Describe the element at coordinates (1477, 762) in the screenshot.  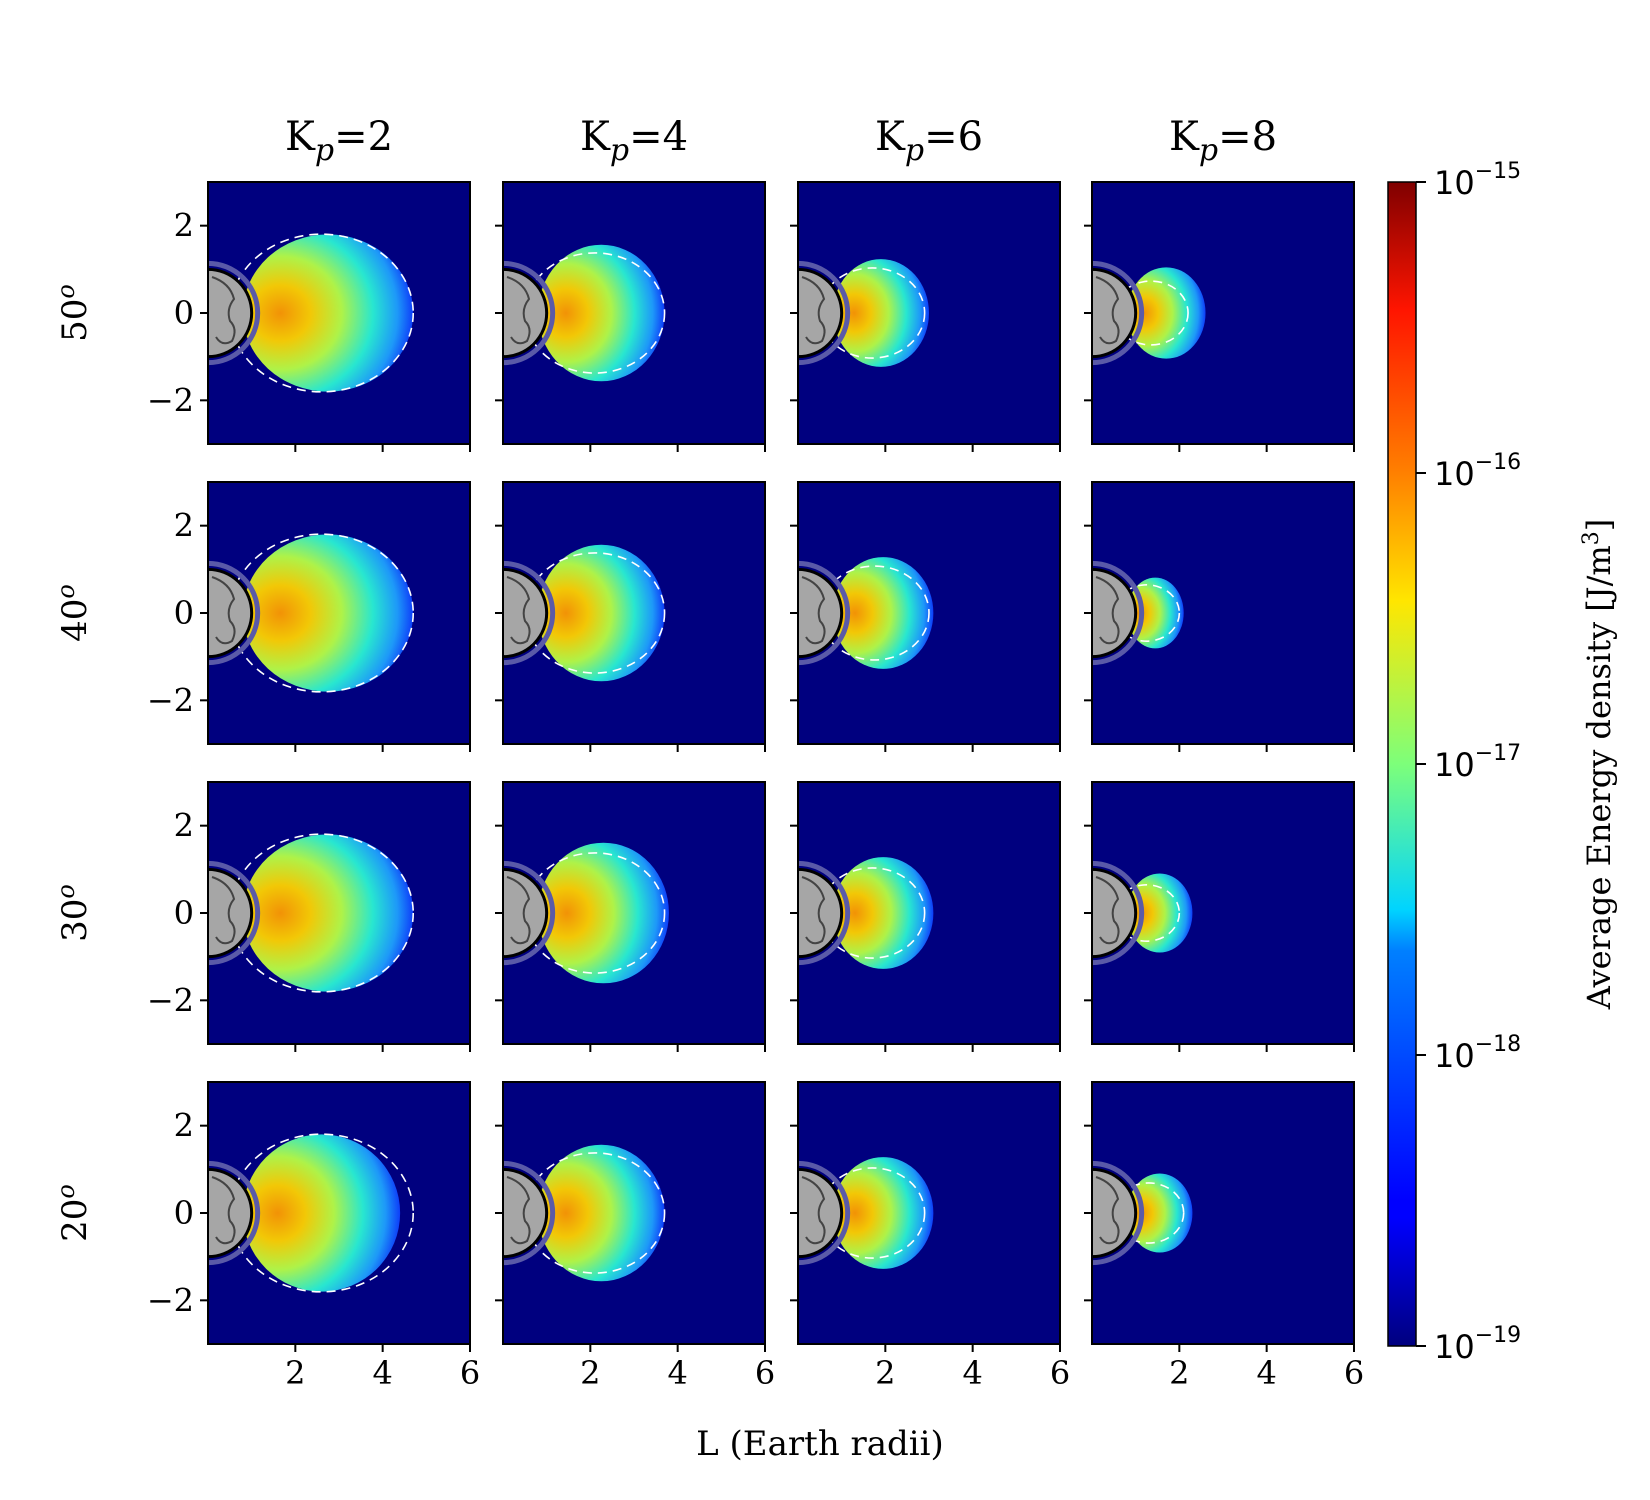
I see `colorbar-tick-label: 10−17` at that location.